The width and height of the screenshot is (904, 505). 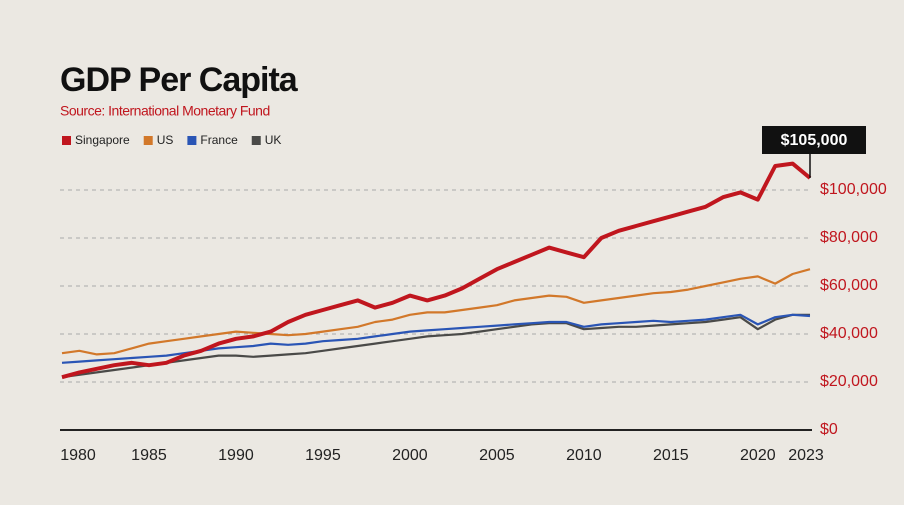 What do you see at coordinates (102, 140) in the screenshot?
I see `legend-label: Singapore` at bounding box center [102, 140].